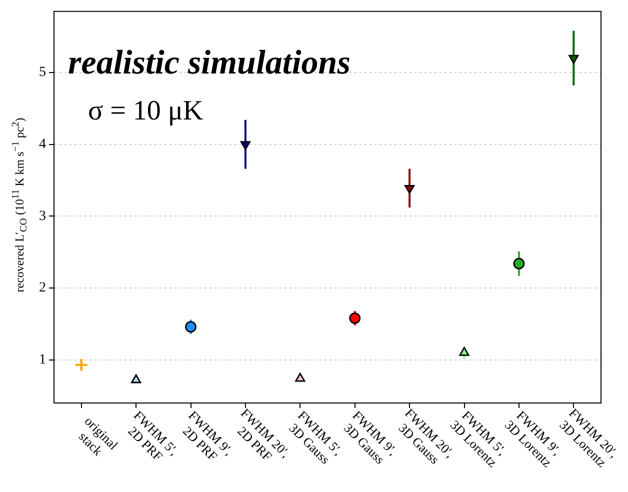 The image size is (628, 492). I want to click on y-tick-label: 4, so click(42, 144).